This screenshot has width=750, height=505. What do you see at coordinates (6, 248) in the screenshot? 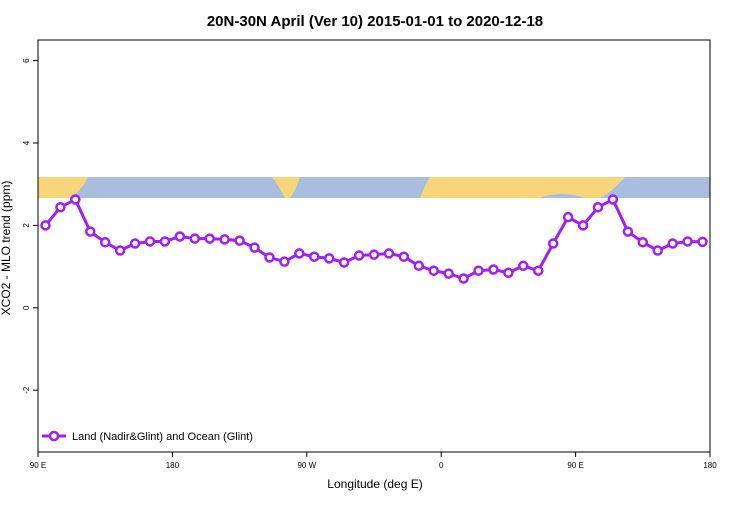
I see `y-axis-label: XCO2 - MLO trend (ppm)` at bounding box center [6, 248].